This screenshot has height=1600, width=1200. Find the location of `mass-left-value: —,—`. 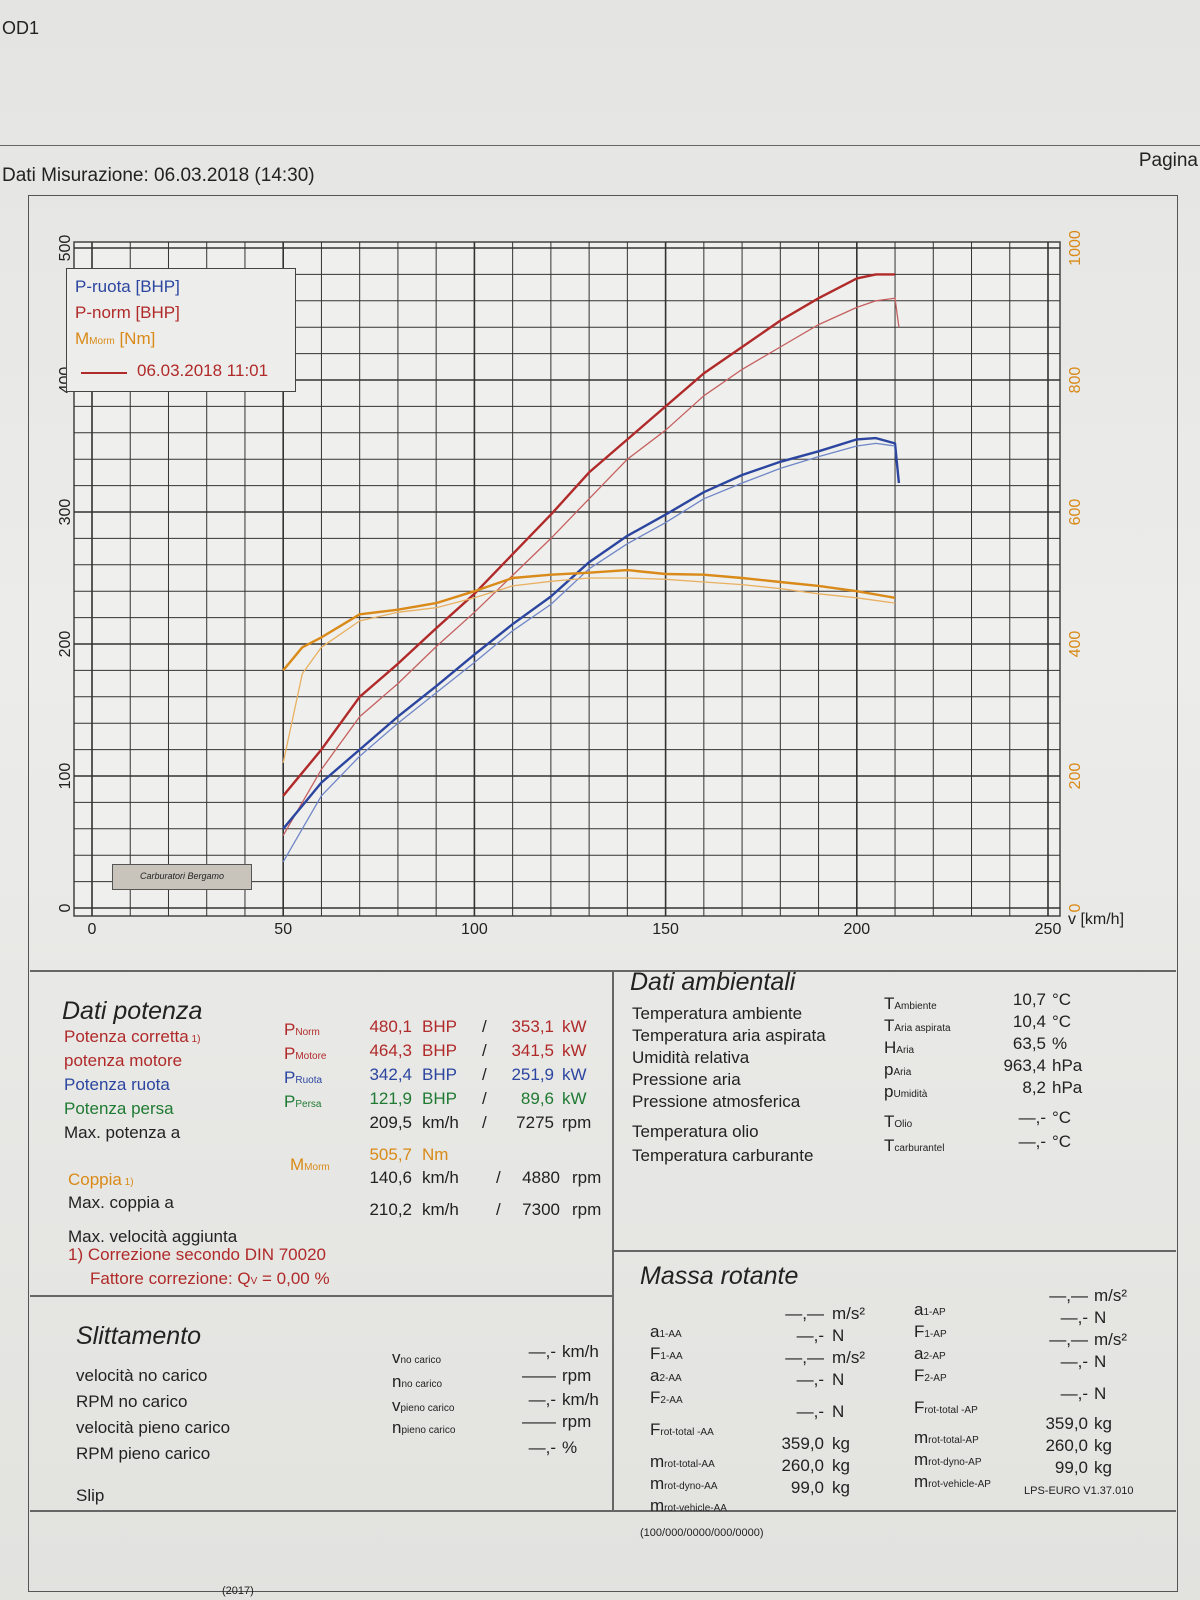

mass-left-value: —,— is located at coordinates (804, 1313).